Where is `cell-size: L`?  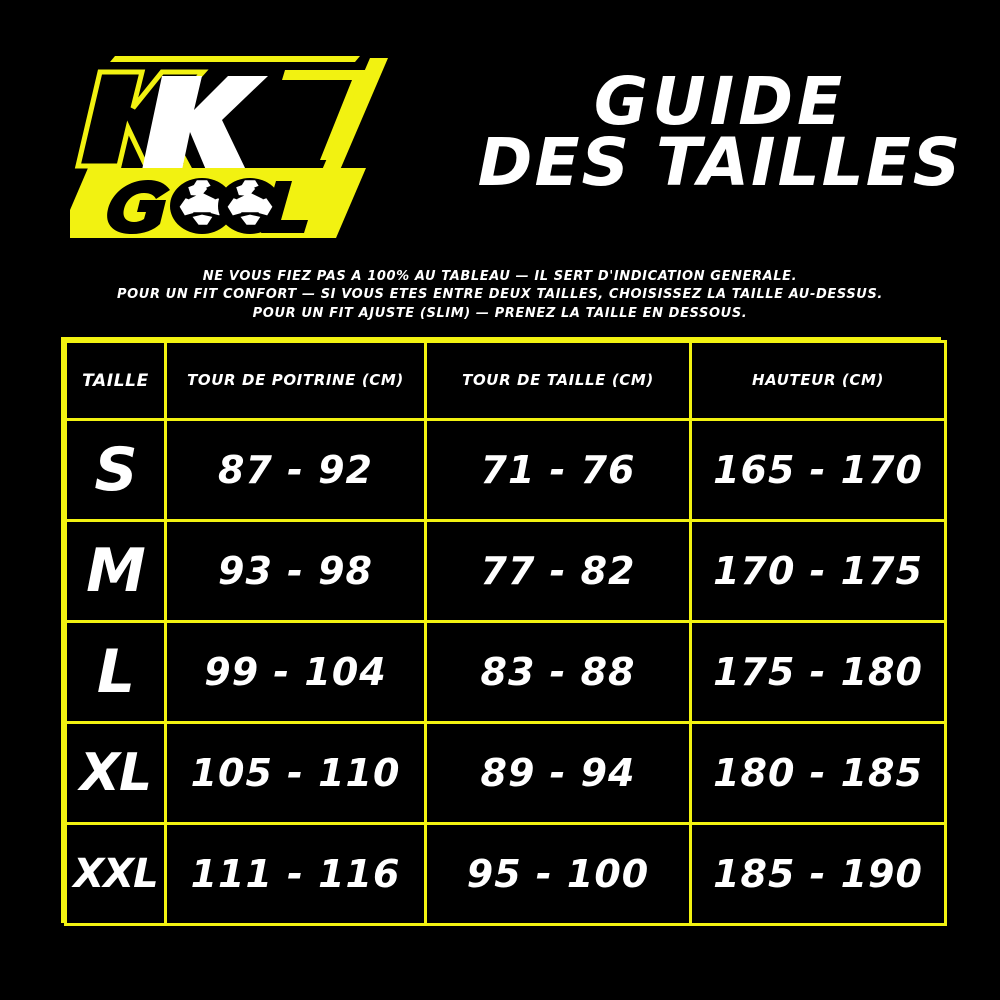
cell-size: L is located at coordinates (115, 672).